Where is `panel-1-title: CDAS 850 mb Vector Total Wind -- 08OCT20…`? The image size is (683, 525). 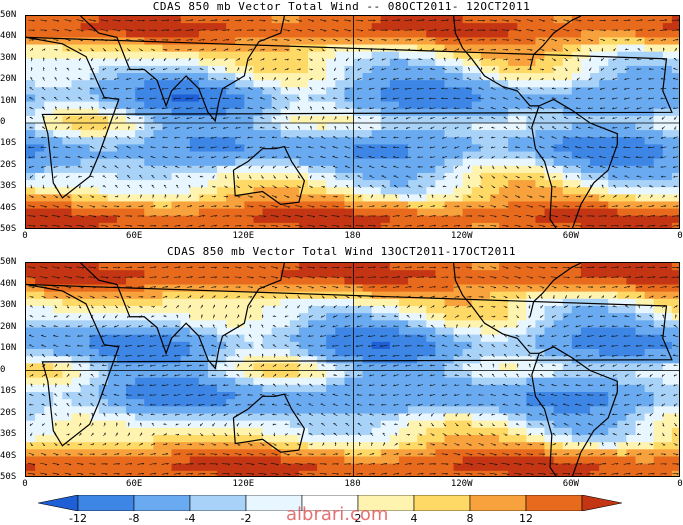
panel-1-title: CDAS 850 mb Vector Total Wind -- 08OCT20… is located at coordinates (341, 6).